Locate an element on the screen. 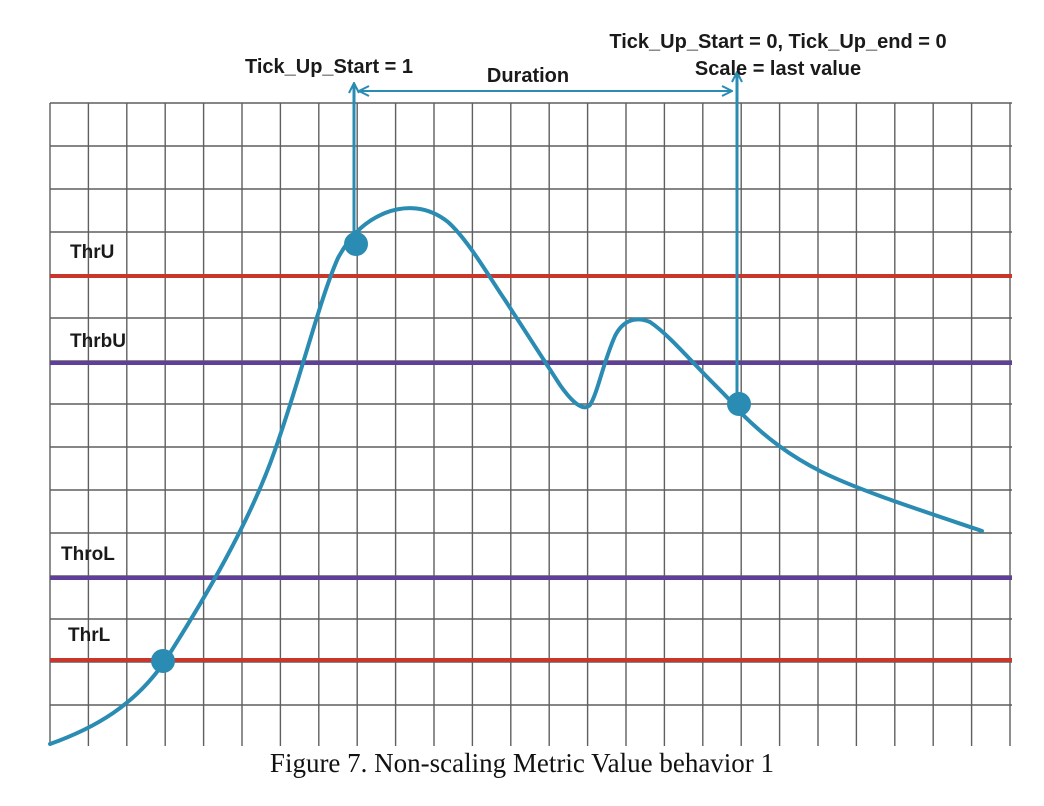  threshold-label-thrbu: ThrbU is located at coordinates (98, 341).